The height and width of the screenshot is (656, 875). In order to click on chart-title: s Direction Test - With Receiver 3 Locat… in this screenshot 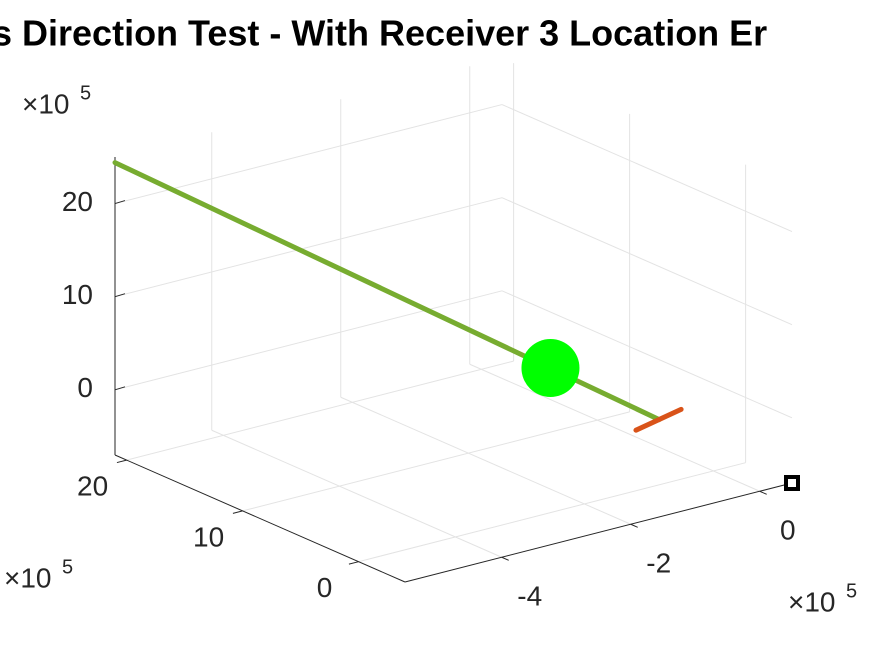, I will do `click(383, 33)`.